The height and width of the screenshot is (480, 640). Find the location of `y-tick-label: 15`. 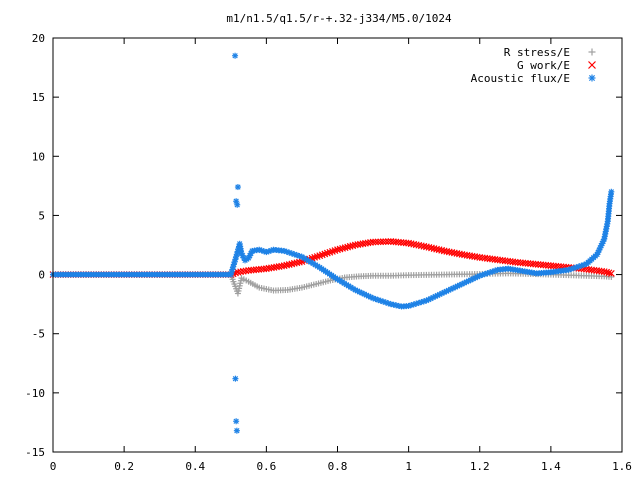

y-tick-label: 15 is located at coordinates (38, 97).